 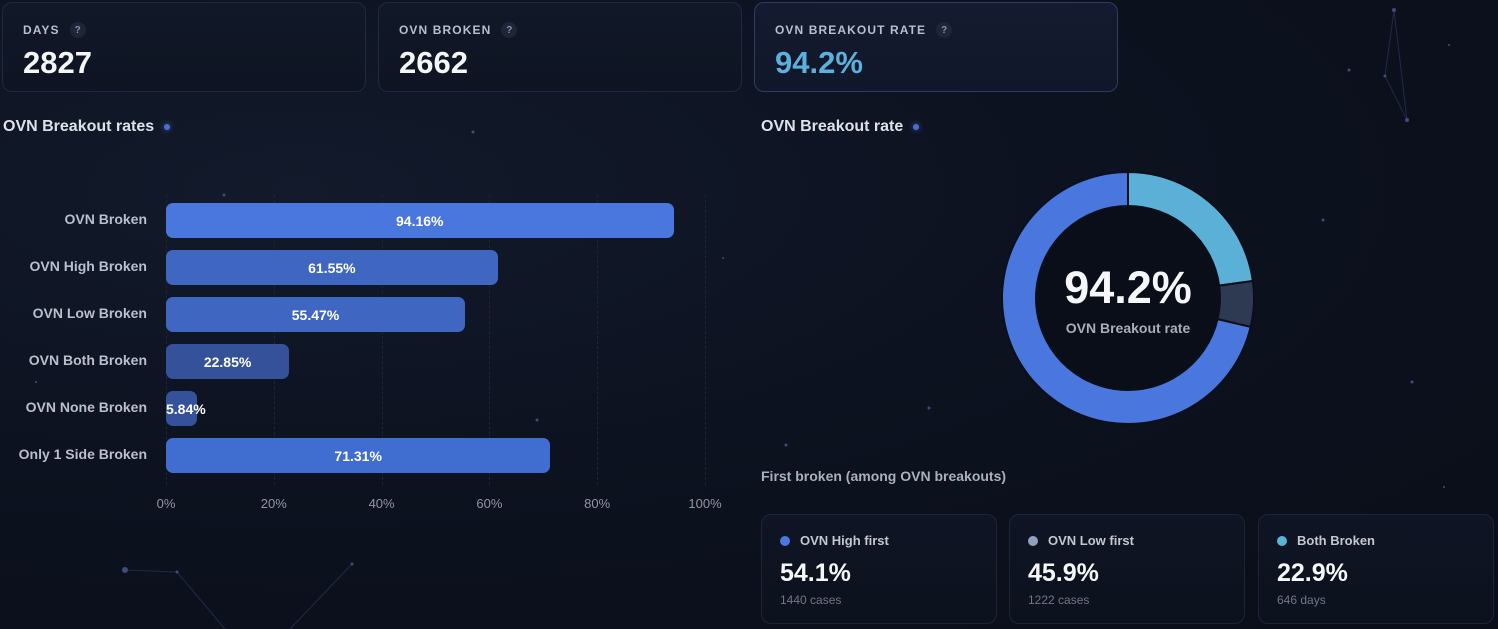 I want to click on bar-chart-title: OVN Breakout rates, so click(x=87, y=127).